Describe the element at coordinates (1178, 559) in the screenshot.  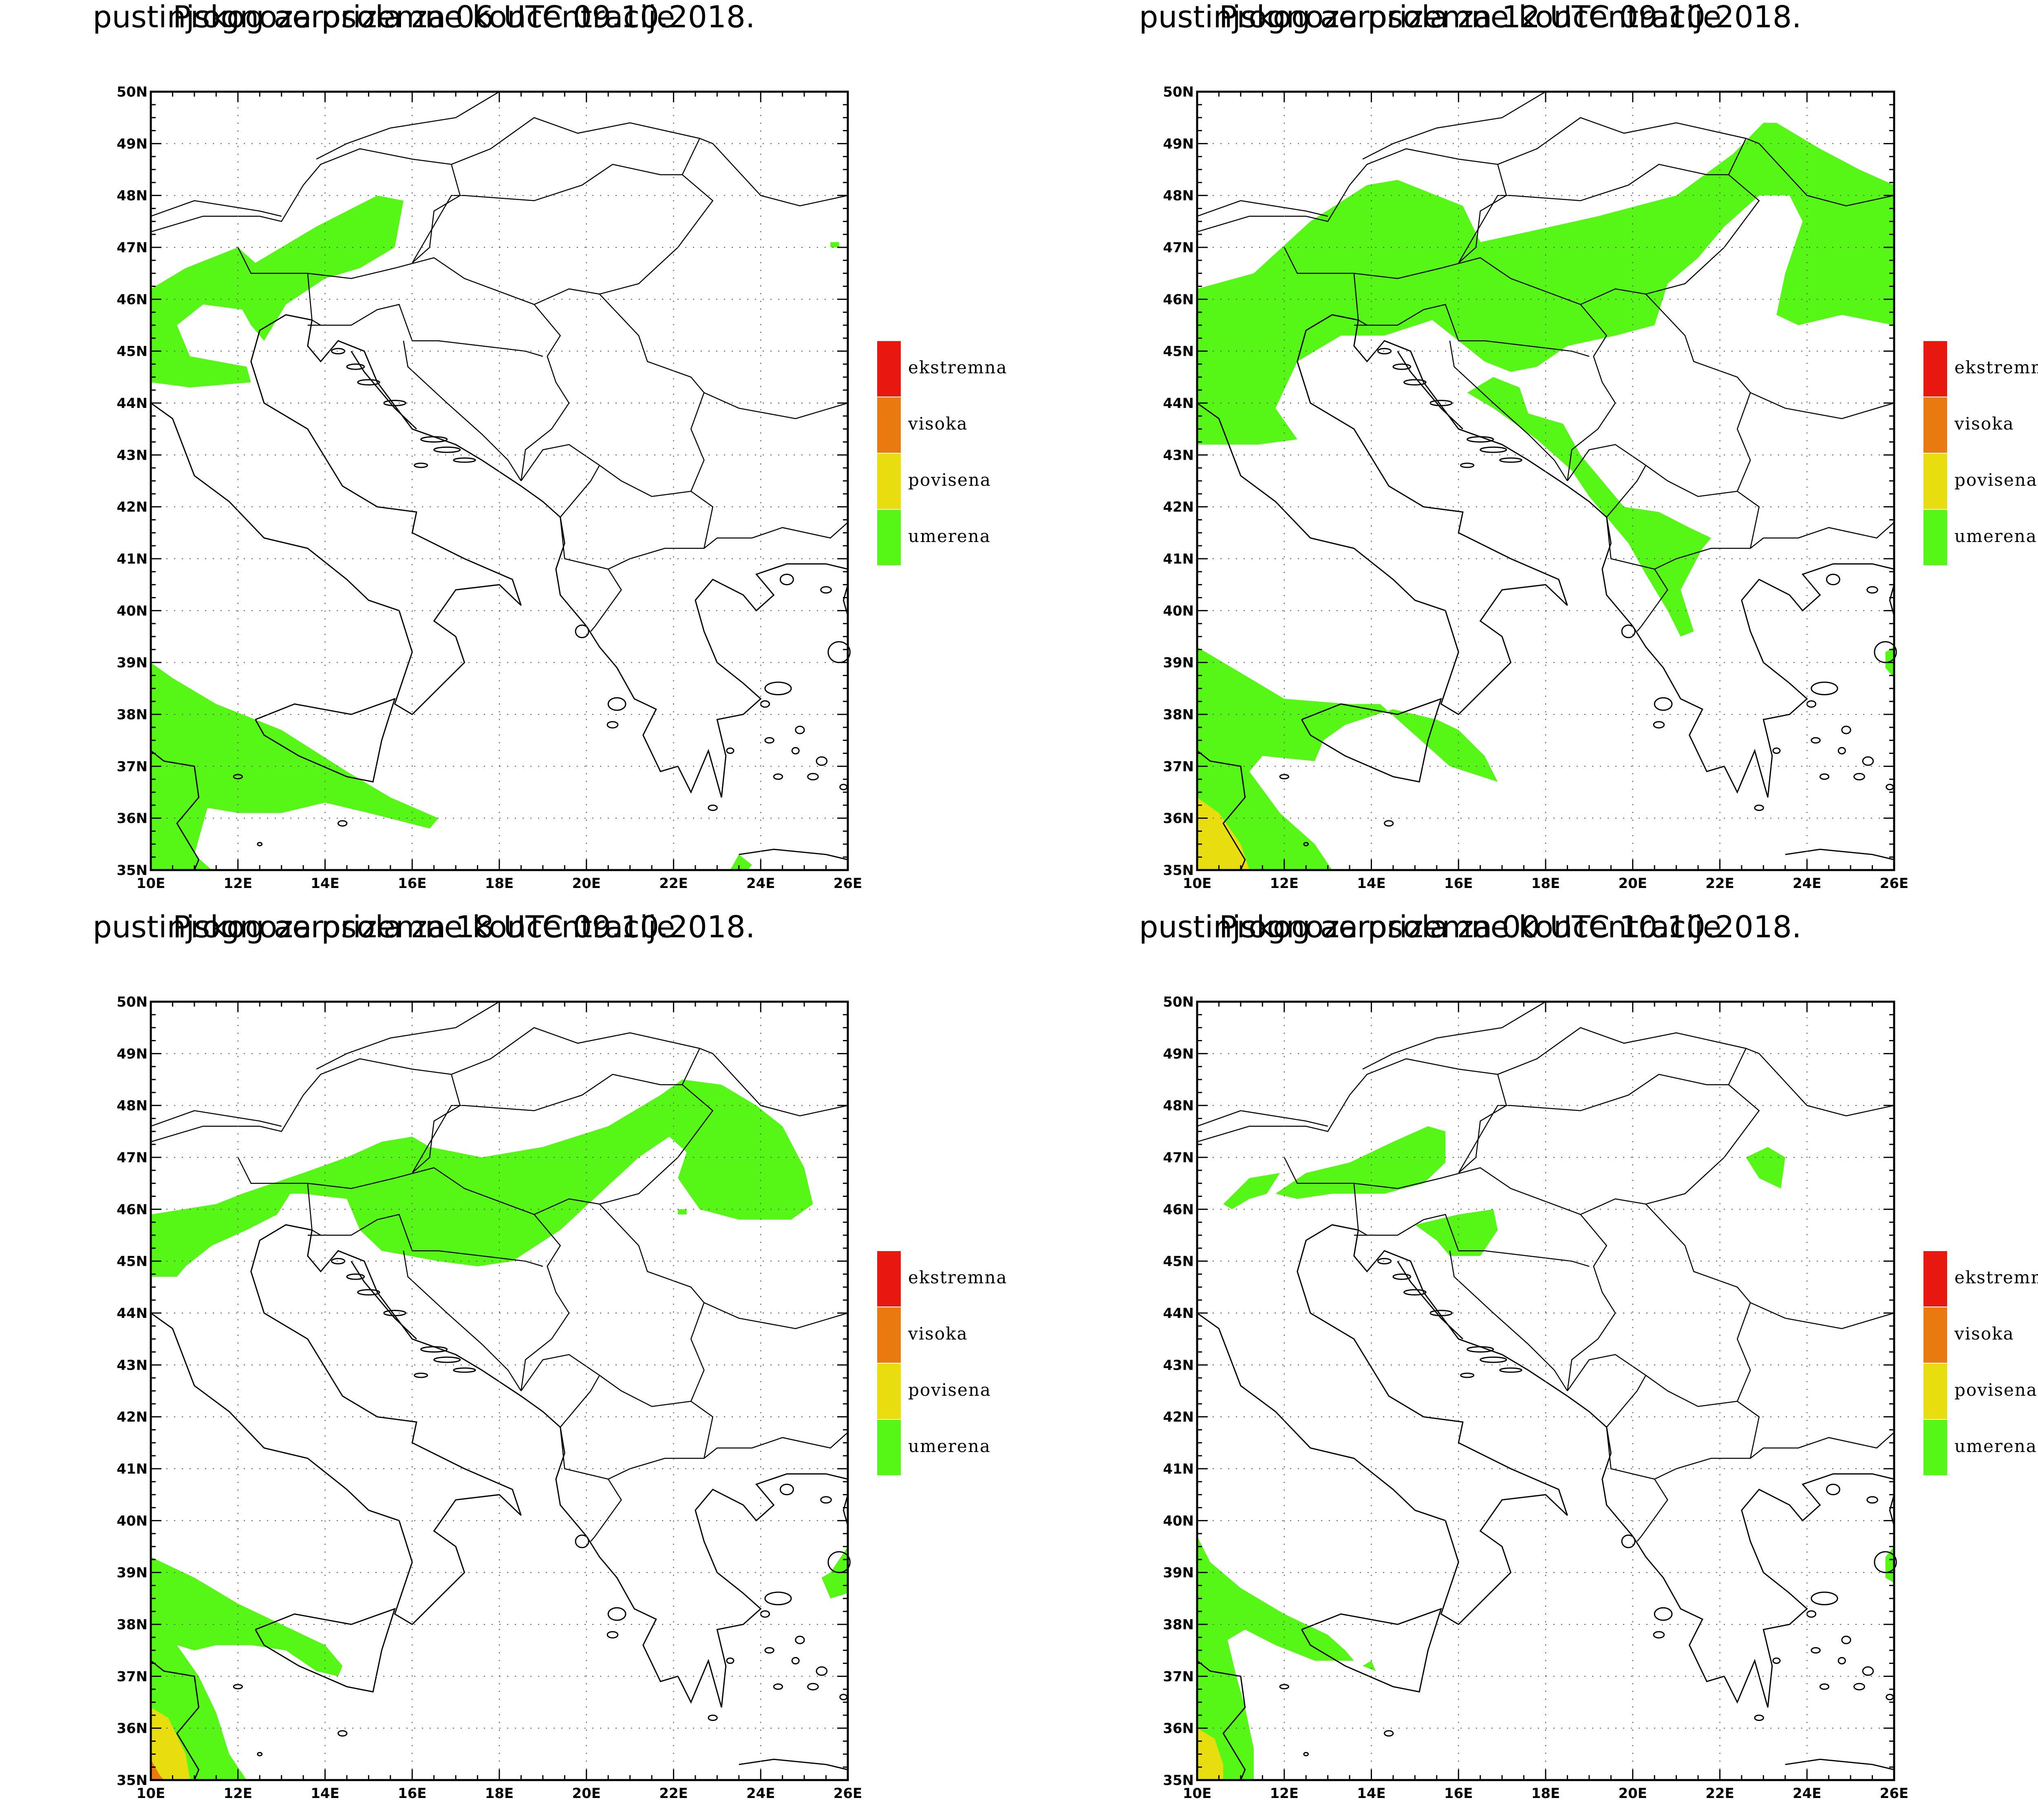
I see `lat-tick-label: 41N` at that location.